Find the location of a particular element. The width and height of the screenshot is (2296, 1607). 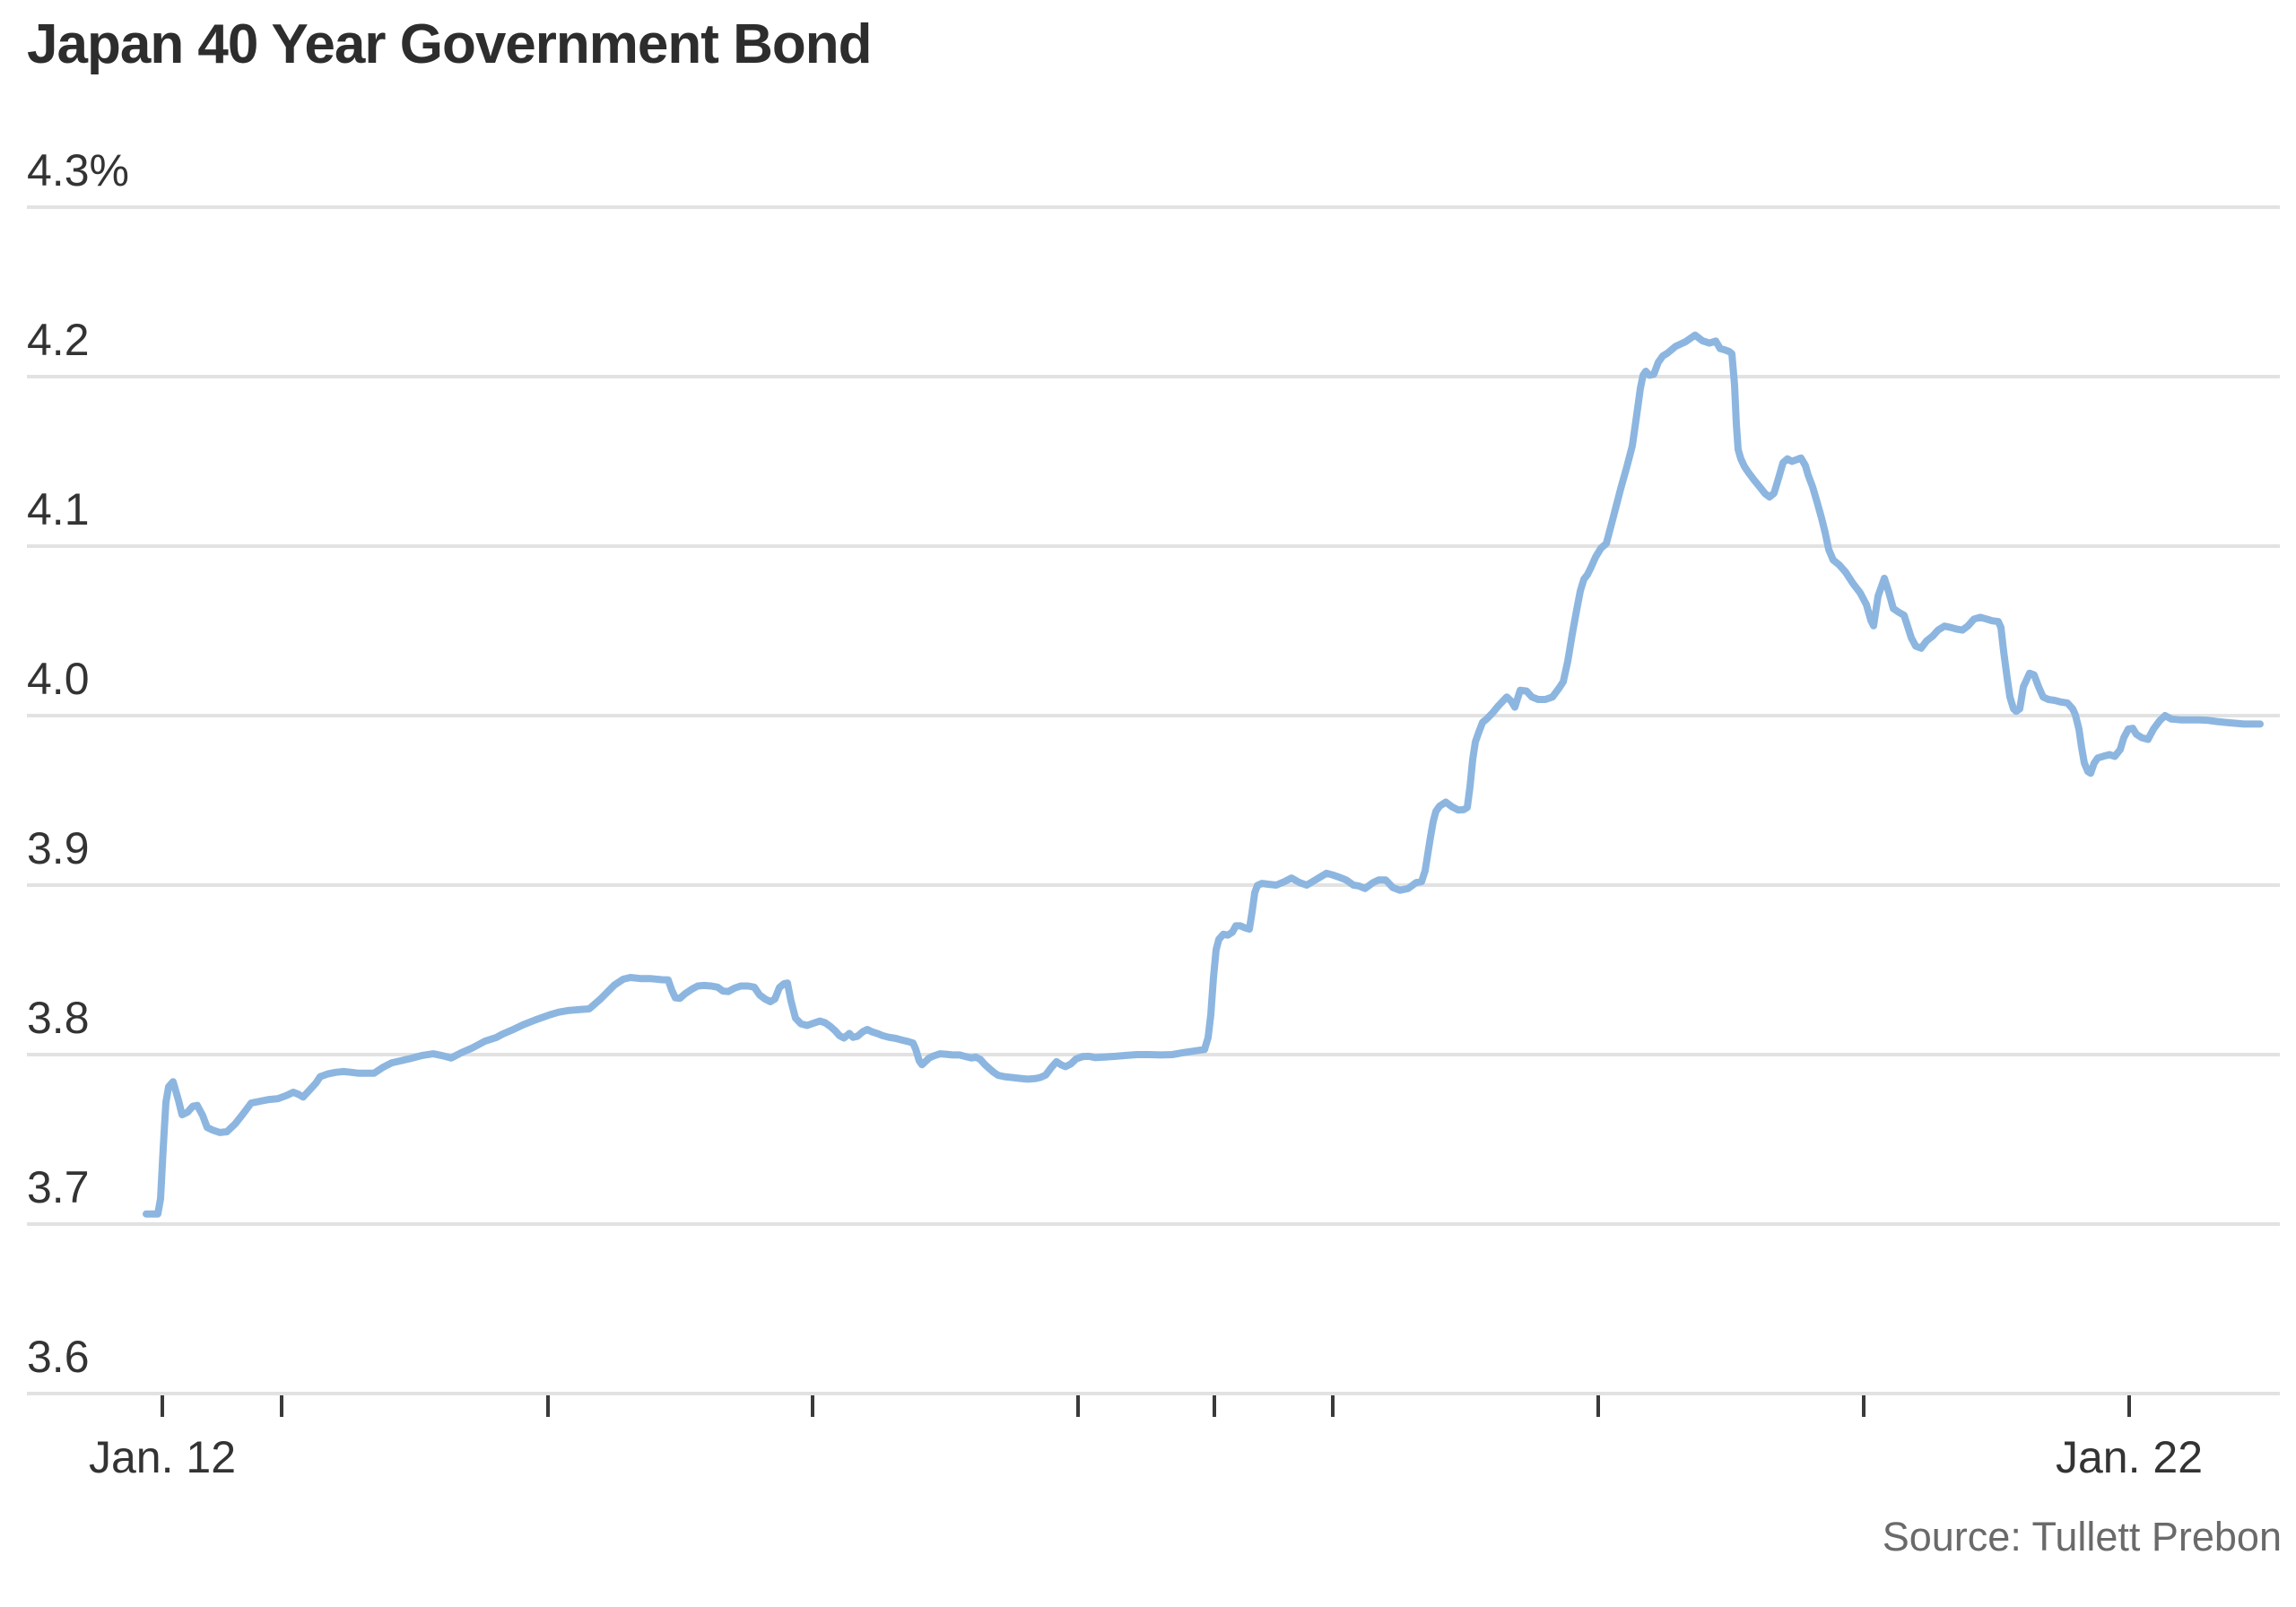

y-axis-label: 4.1 is located at coordinates (58, 509).